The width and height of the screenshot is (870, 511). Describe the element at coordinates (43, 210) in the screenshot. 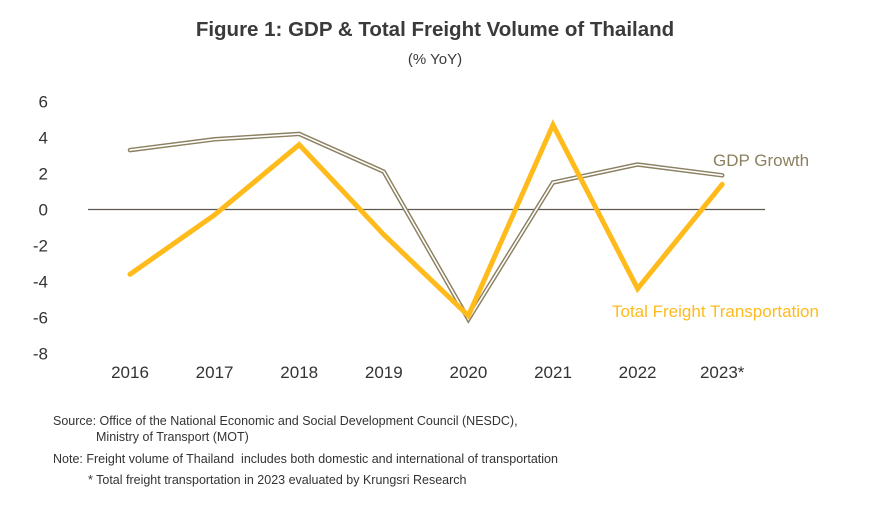

I see `y-tick-label: 0` at that location.